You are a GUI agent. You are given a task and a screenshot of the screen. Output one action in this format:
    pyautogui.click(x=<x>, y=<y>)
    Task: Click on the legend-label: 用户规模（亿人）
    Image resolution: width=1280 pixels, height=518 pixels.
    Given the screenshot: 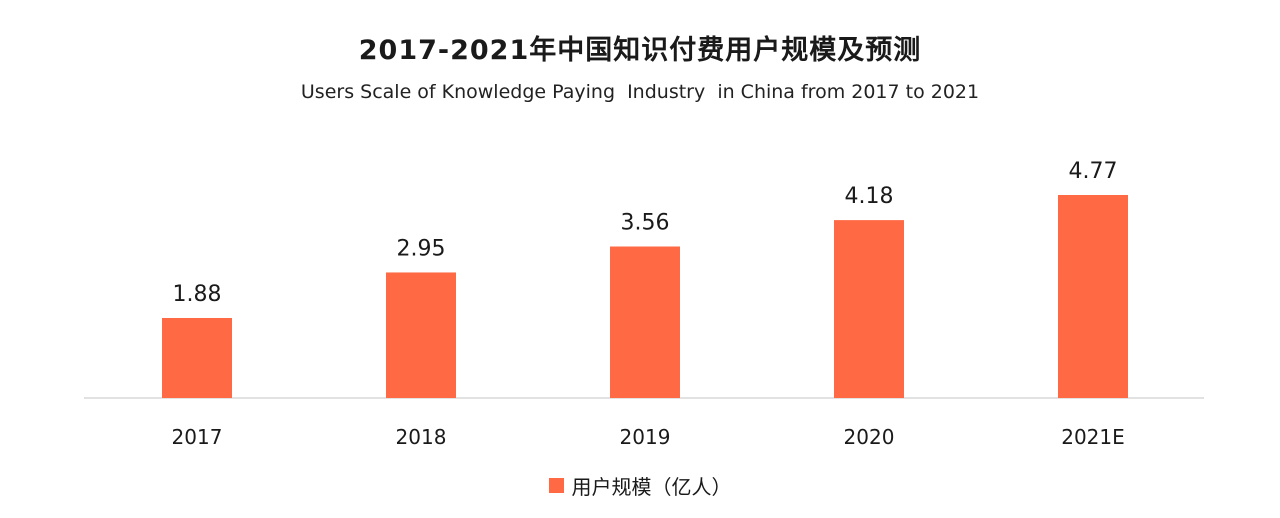 What is the action you would take?
    pyautogui.click(x=651, y=487)
    